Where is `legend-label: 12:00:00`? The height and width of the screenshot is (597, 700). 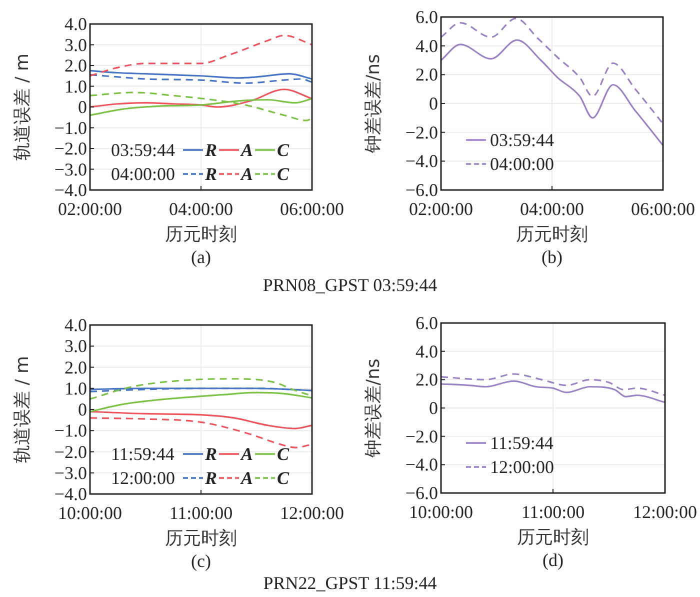
legend-label: 12:00:00 is located at coordinates (522, 467).